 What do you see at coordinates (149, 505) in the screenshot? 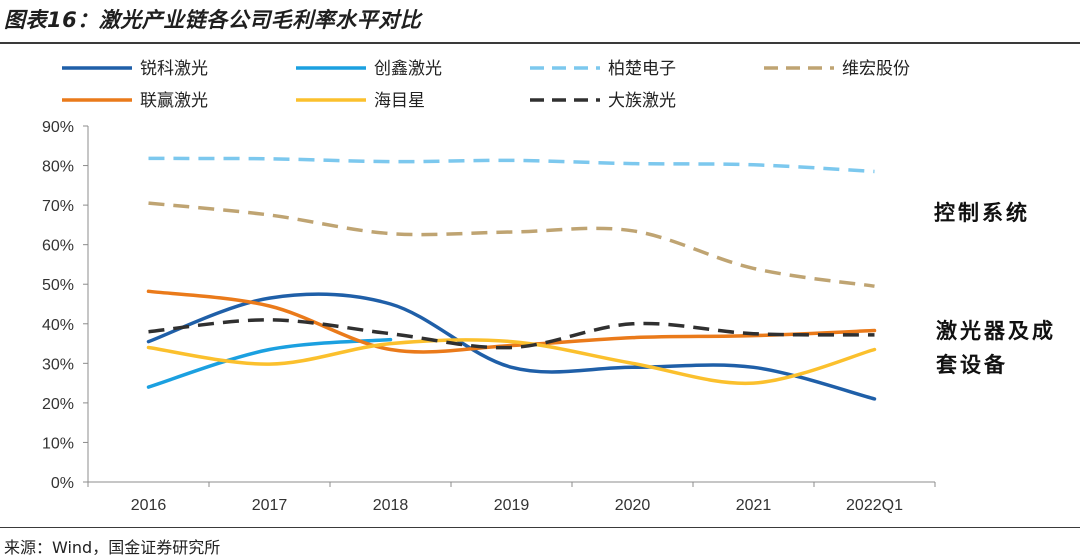
I see `x-tick-label: 2016` at bounding box center [149, 505].